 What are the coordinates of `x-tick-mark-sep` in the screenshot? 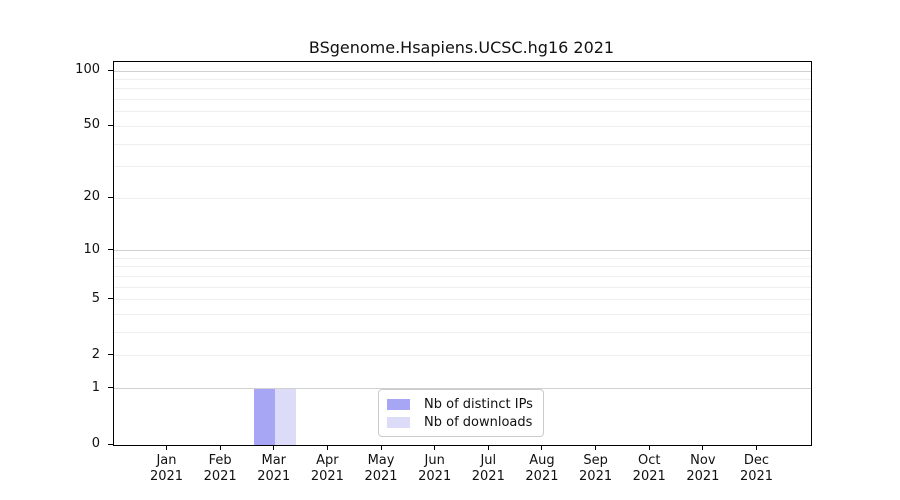 It's located at (596, 447).